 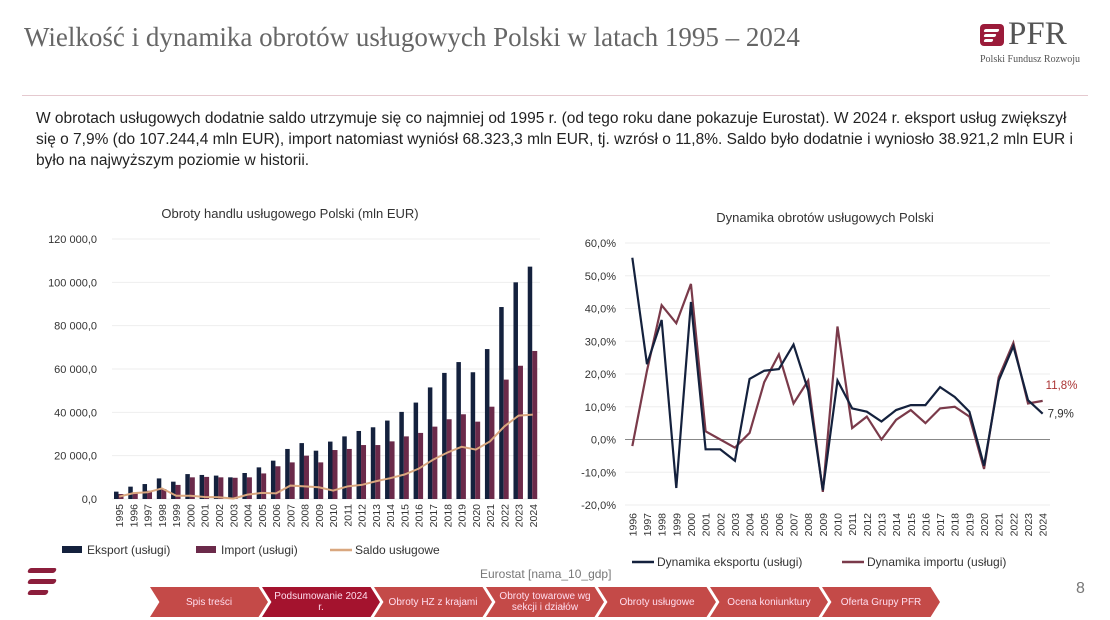 I want to click on legend-swatch, so click(x=72, y=549).